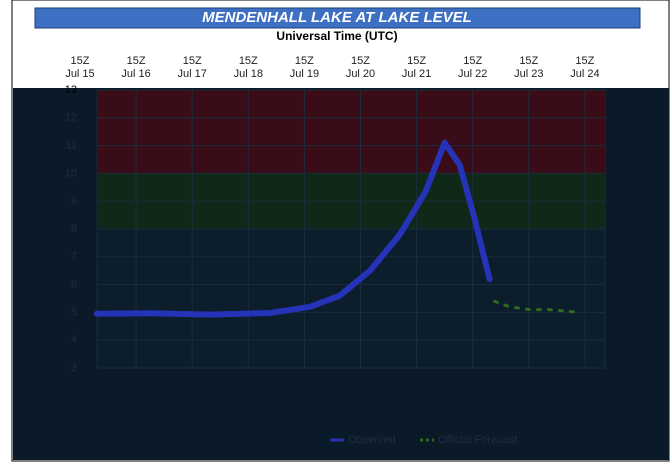 This screenshot has width=670, height=462. I want to click on y-tick-label: 9, so click(74, 201).